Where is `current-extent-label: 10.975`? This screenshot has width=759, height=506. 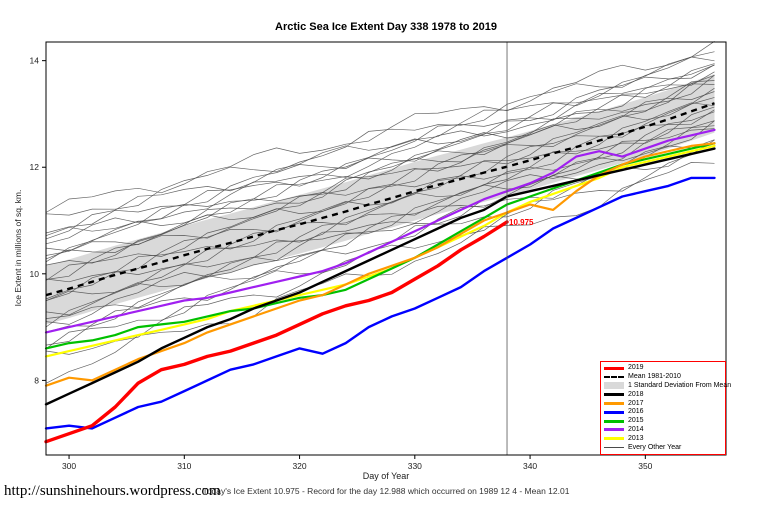
current-extent-label: 10.975 is located at coordinates (521, 222).